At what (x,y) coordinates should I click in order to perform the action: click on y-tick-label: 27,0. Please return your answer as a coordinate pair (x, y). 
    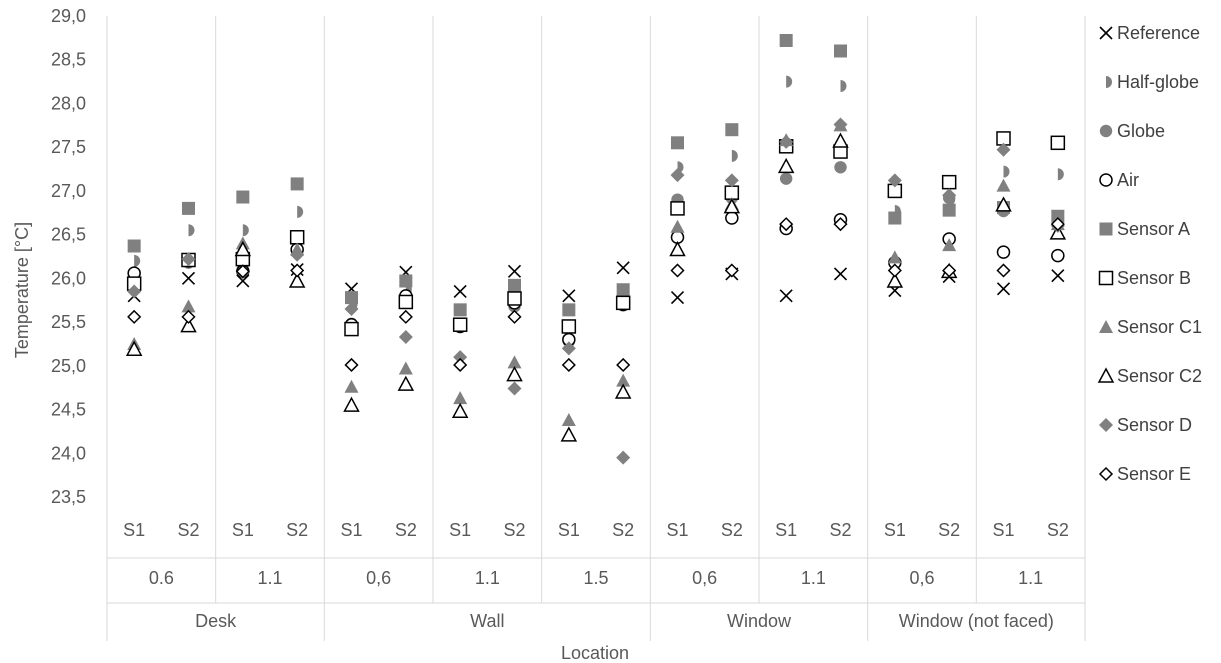
    Looking at the image, I should click on (68, 191).